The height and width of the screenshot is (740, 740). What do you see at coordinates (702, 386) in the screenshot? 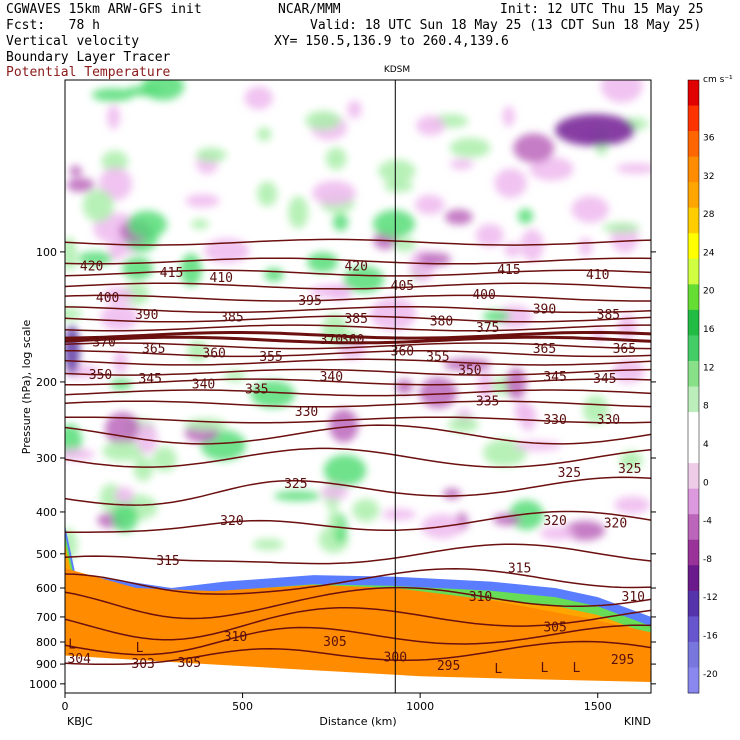
I see `colorbar: 36 32 28 24 20 16 12 8 4 0 -4 -8 -12 -16 -20` at bounding box center [702, 386].